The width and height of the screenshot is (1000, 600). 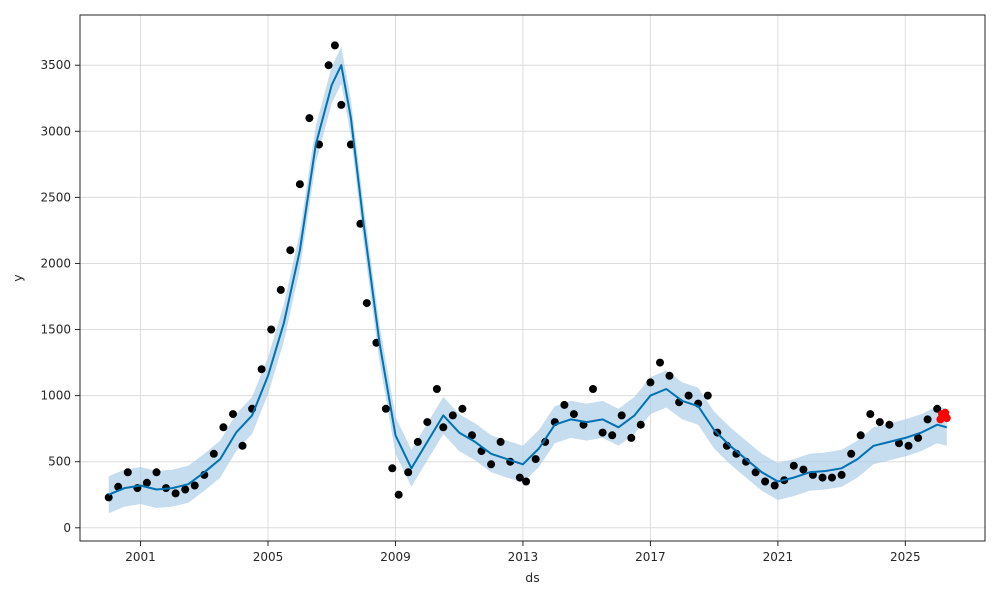 I want to click on future-observed-point, so click(x=946, y=418).